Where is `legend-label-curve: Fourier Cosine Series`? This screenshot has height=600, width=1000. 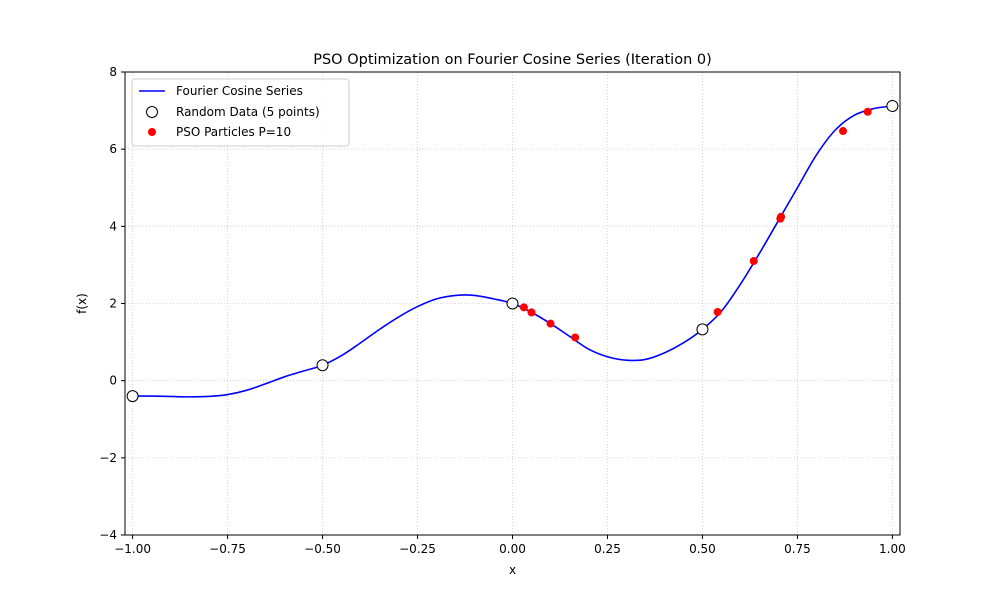 legend-label-curve: Fourier Cosine Series is located at coordinates (239, 91).